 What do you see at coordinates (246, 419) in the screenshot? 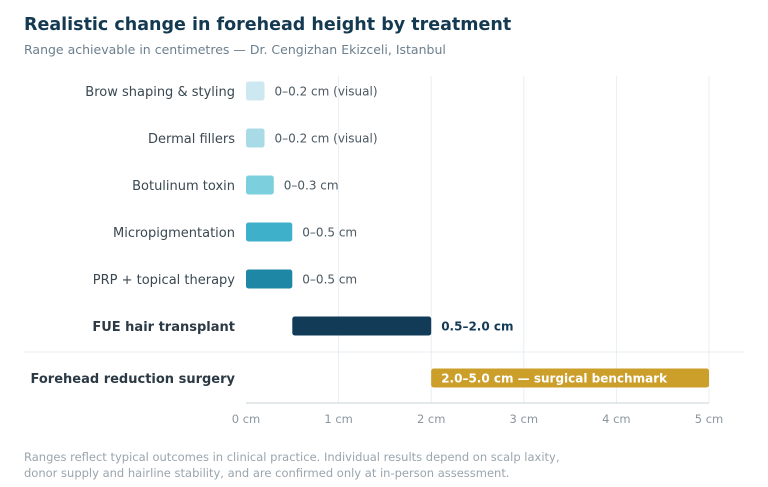
I see `x-tick-label: 0 cm` at bounding box center [246, 419].